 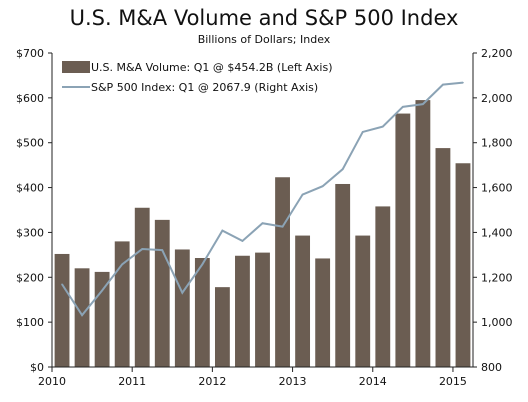 I want to click on left-tick-label-4: $400, so click(x=30, y=188).